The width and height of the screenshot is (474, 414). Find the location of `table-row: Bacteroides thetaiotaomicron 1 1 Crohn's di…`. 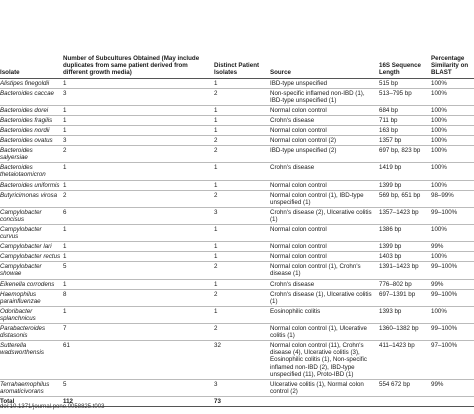

table-row: Bacteroides thetaiotaomicron 1 1 Crohn's di… is located at coordinates (237, 171).